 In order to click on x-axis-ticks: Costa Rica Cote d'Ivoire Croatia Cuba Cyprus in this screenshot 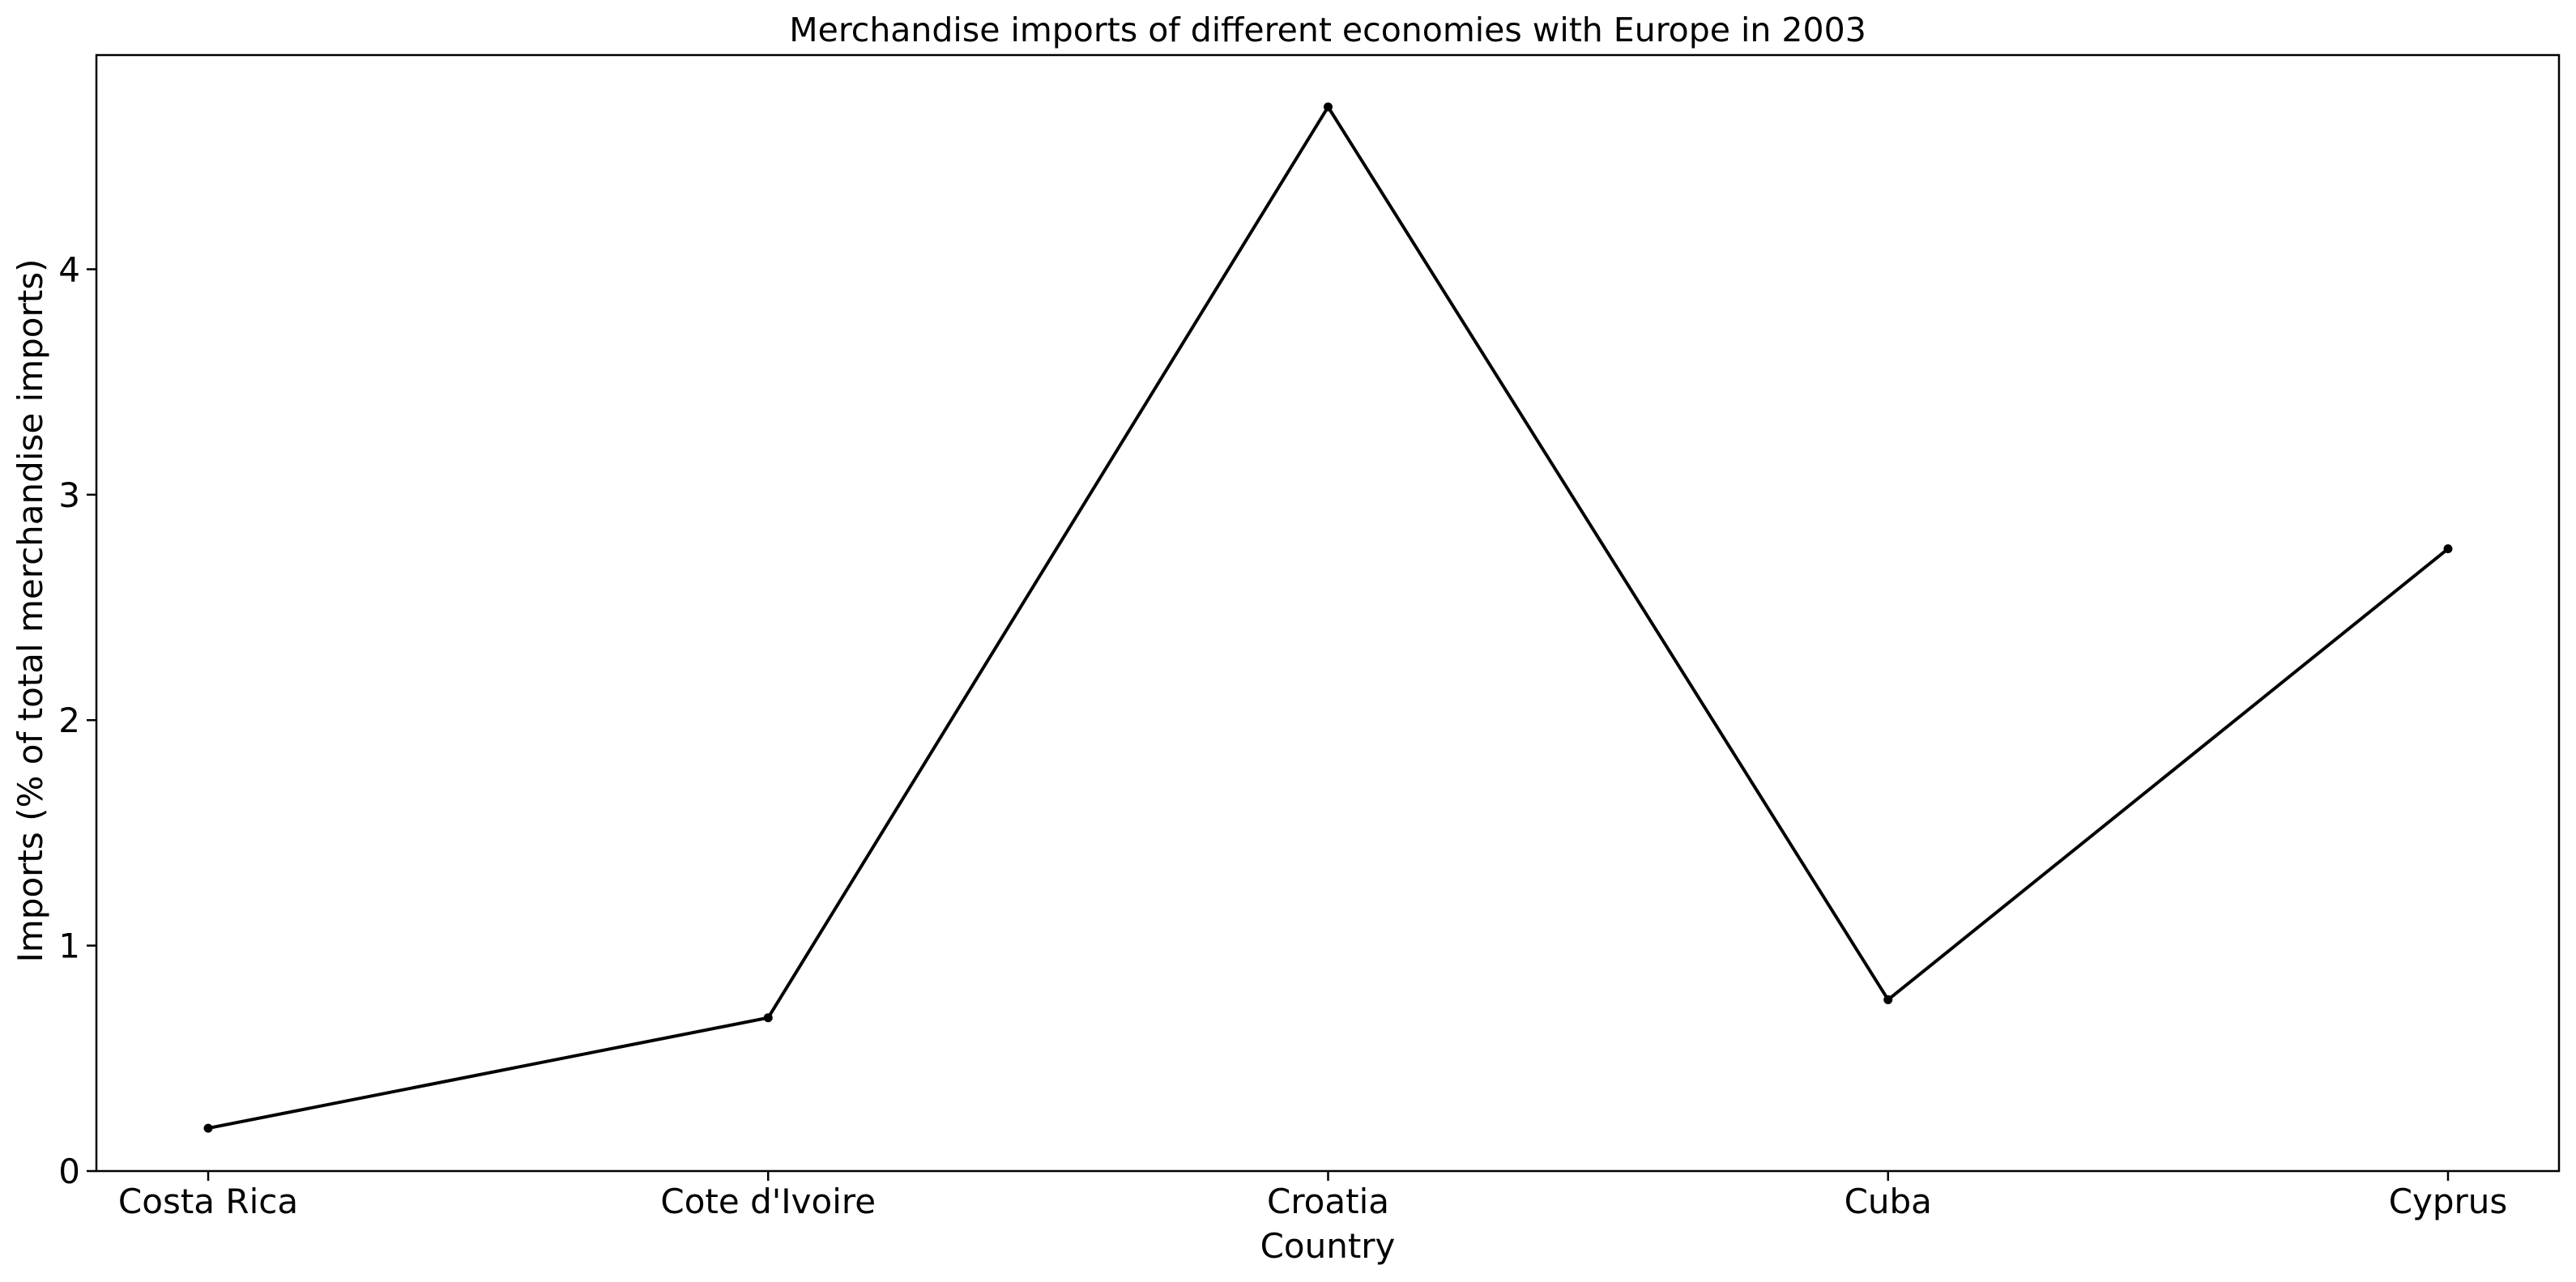, I will do `click(1312, 1196)`.